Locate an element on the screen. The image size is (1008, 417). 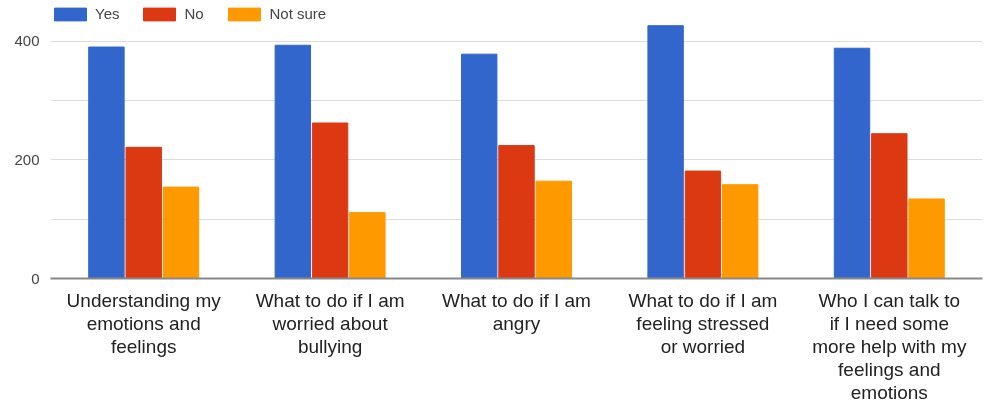
x-tick-label: What to do if I am feeling stressed or worried is located at coordinates (703, 323).